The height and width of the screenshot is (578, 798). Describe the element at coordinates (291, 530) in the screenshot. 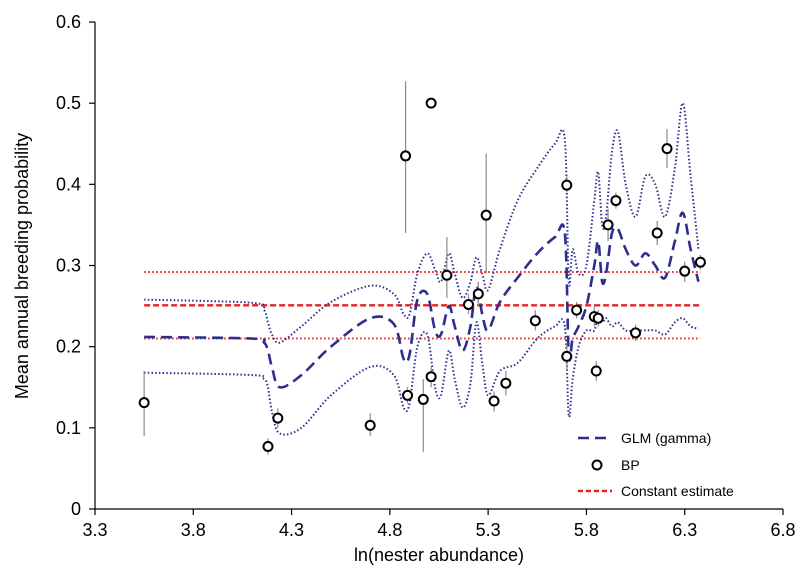

I see `x-tick-label: 4.3` at that location.